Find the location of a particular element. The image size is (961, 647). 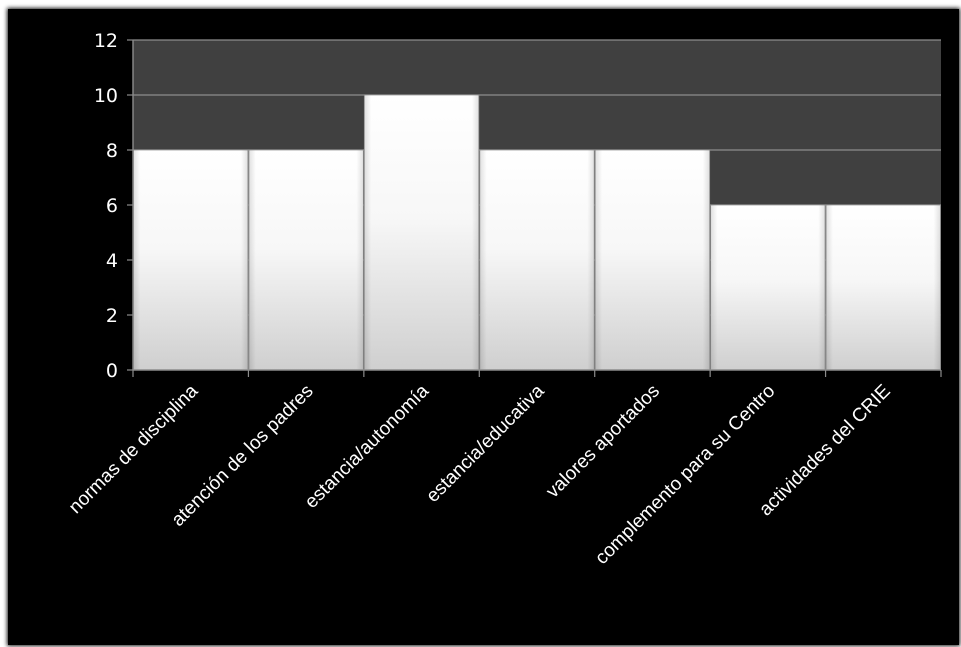

x-category-label: normas de disciplina is located at coordinates (134, 449).